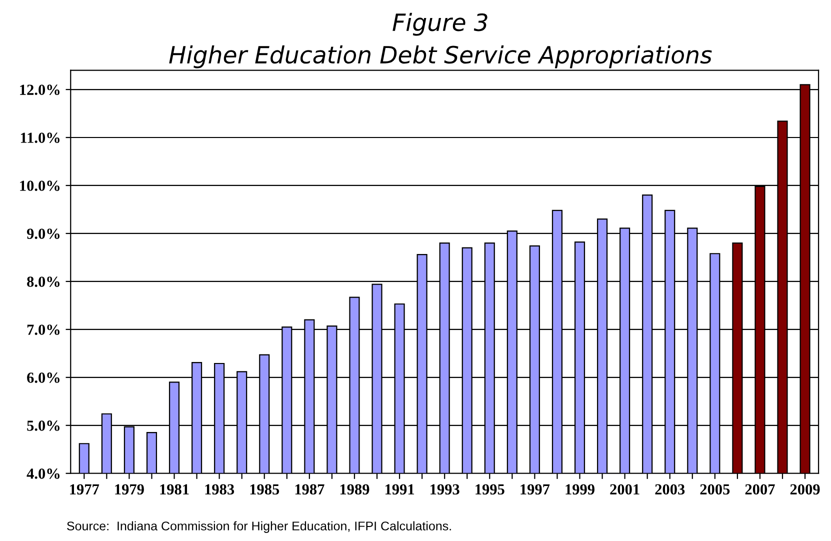 This screenshot has width=831, height=541. Describe the element at coordinates (625, 489) in the screenshot. I see `x-tick-label: 2001` at that location.